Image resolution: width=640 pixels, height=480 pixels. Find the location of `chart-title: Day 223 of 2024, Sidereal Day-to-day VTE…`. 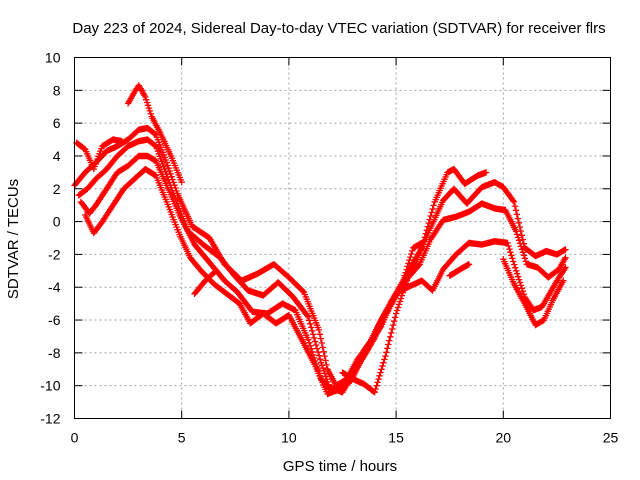

chart-title: Day 223 of 2024, Sidereal Day-to-day VTE… is located at coordinates (338, 28).